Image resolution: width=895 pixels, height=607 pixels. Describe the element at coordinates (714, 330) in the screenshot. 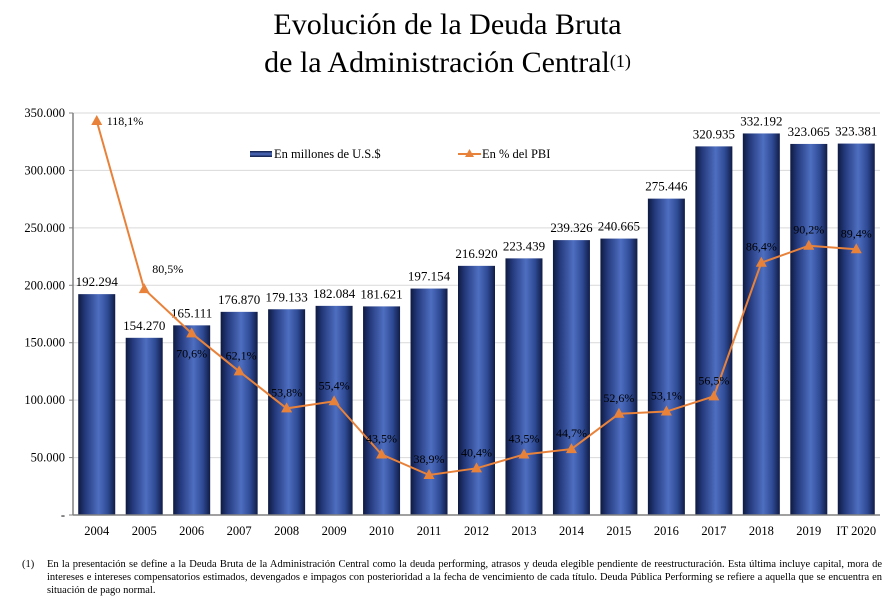

I see `bar-2017` at that location.